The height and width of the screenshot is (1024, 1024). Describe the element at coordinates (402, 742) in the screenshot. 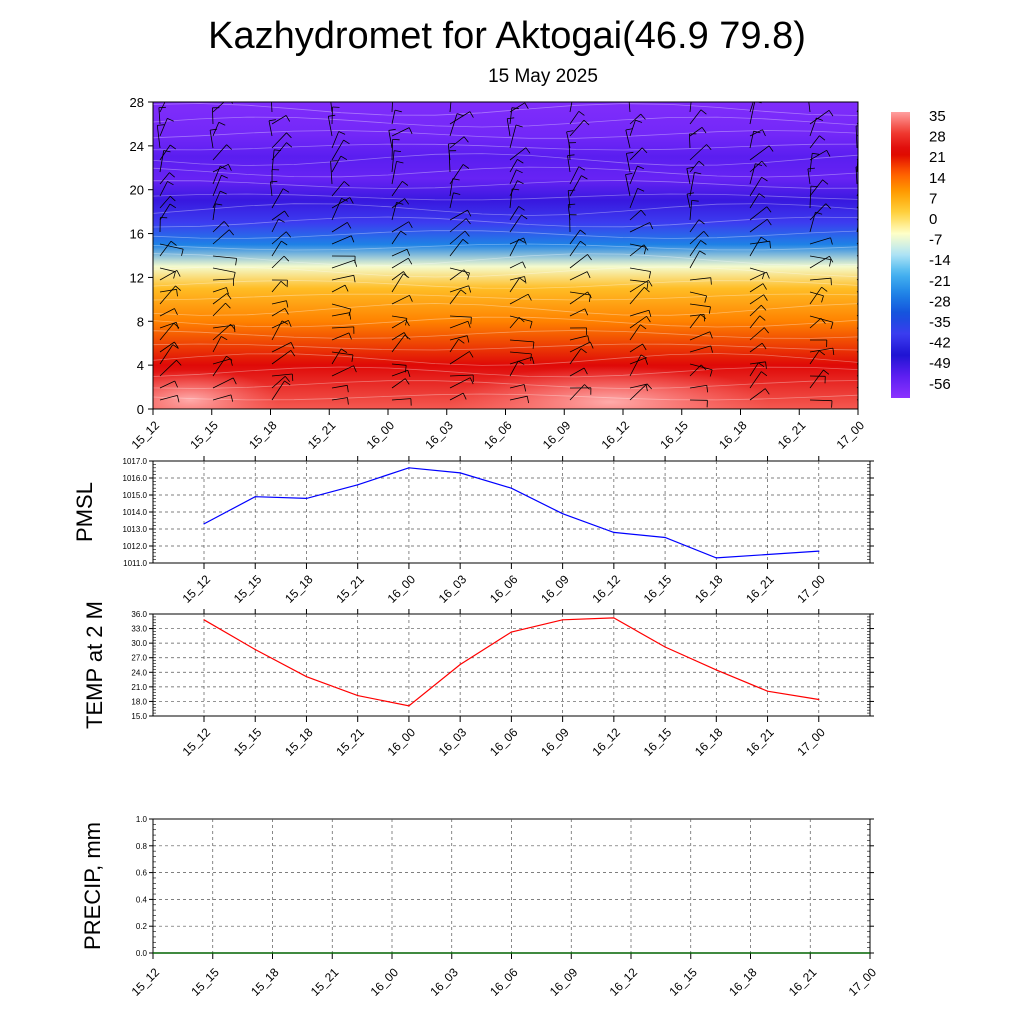

I see `temp-x-tick-label: 16_00` at that location.